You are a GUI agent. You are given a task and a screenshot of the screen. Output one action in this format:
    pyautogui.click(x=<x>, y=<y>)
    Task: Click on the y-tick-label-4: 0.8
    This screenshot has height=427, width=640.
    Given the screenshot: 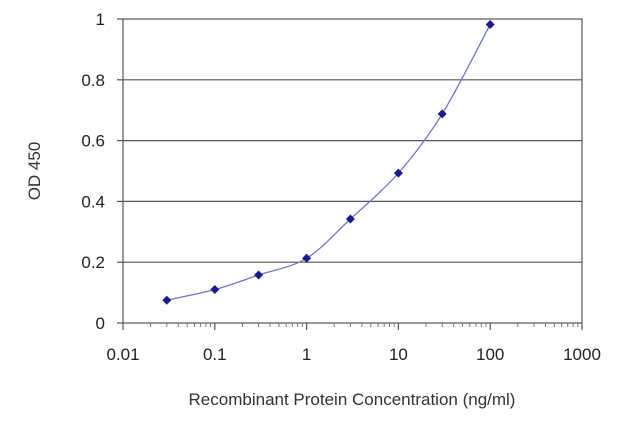 What is the action you would take?
    pyautogui.click(x=93, y=80)
    